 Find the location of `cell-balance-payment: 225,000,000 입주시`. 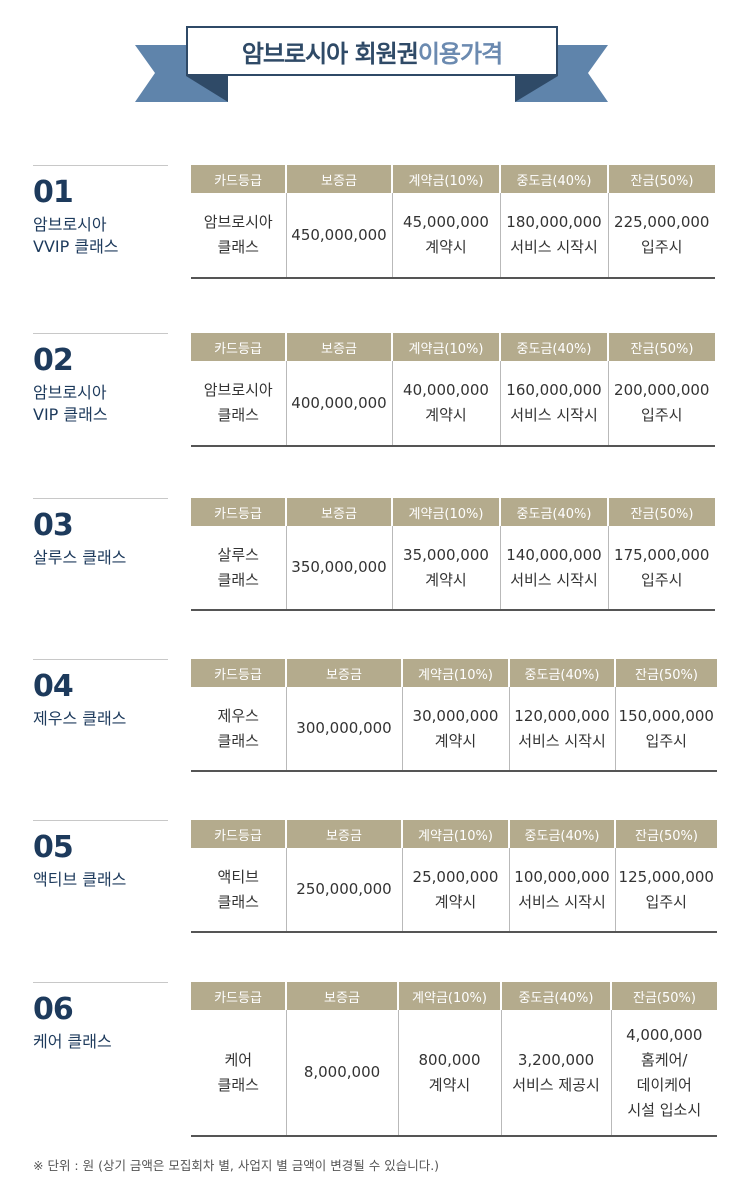

cell-balance-payment: 225,000,000 입주시 is located at coordinates (661, 236).